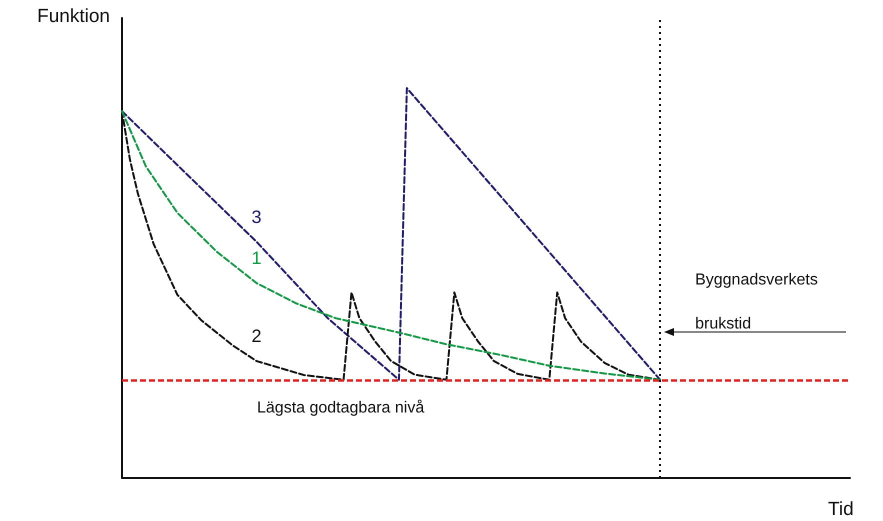  What do you see at coordinates (756, 302) in the screenshot?
I see `text: Byggnadsverkets brukstid` at bounding box center [756, 302].